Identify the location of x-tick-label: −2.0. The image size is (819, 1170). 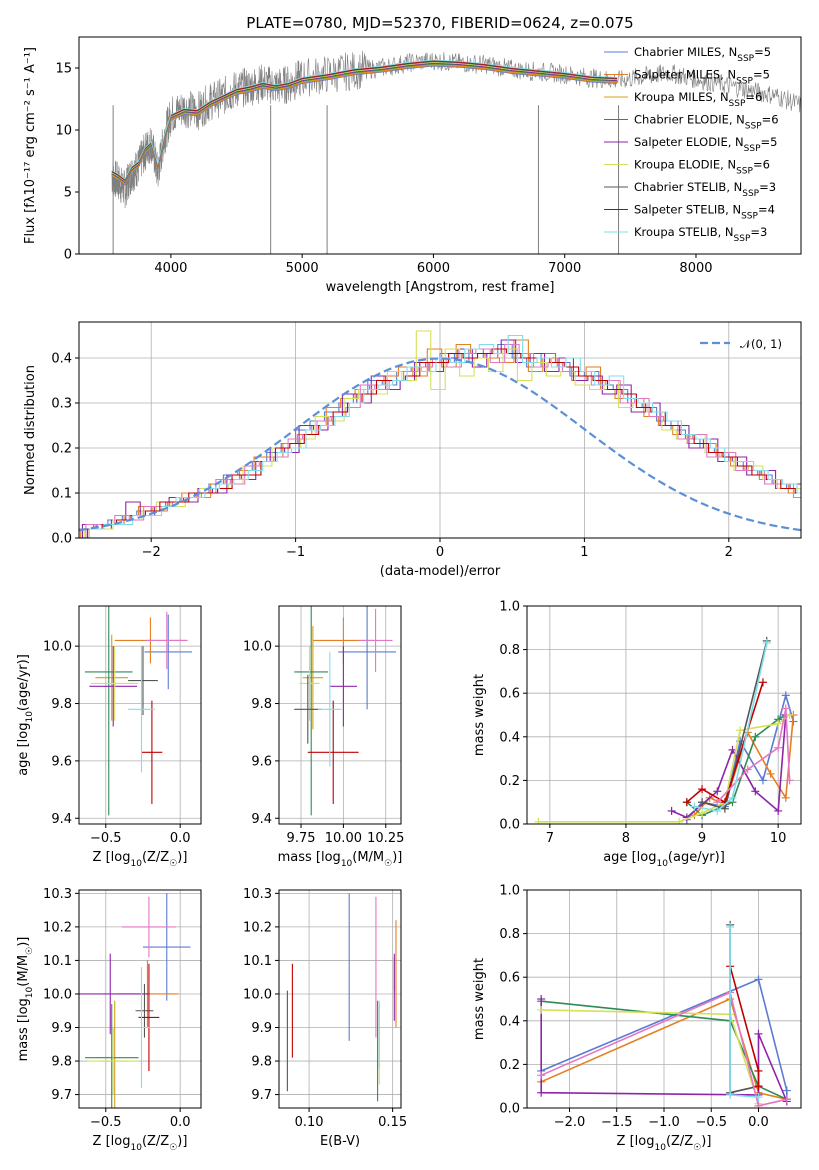
(570, 1122).